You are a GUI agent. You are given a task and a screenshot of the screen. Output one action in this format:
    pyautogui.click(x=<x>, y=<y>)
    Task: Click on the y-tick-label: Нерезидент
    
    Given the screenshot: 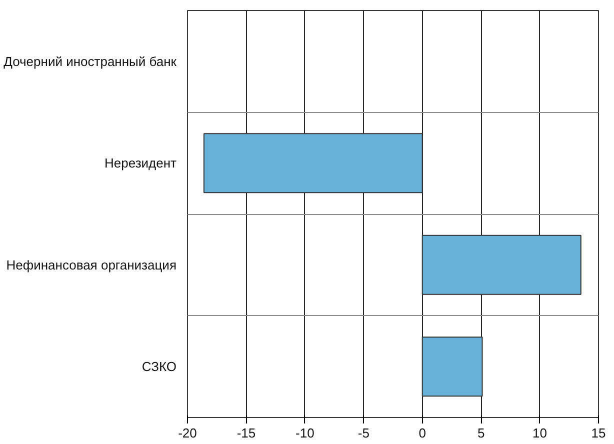 What is the action you would take?
    pyautogui.click(x=140, y=163)
    